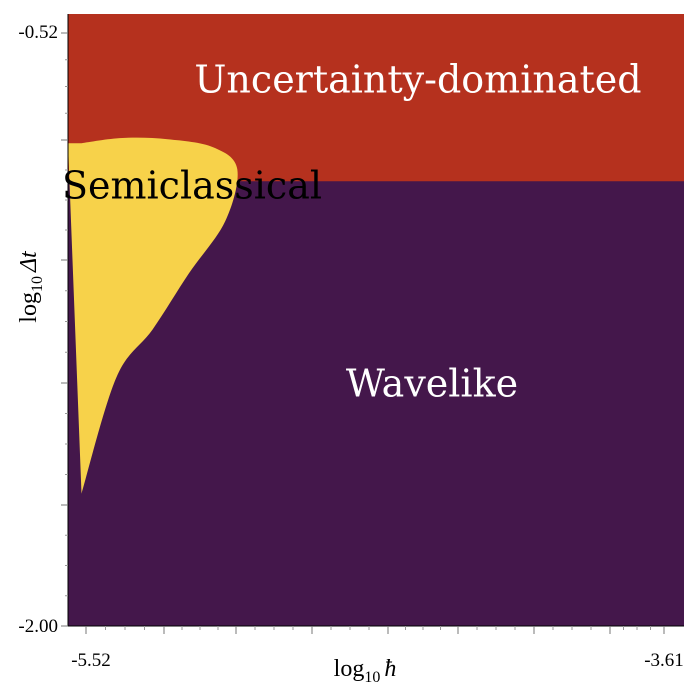 Image resolution: width=692 pixels, height=694 pixels. Describe the element at coordinates (38, 32) in the screenshot. I see `y-tick-label-max: -0.52` at that location.